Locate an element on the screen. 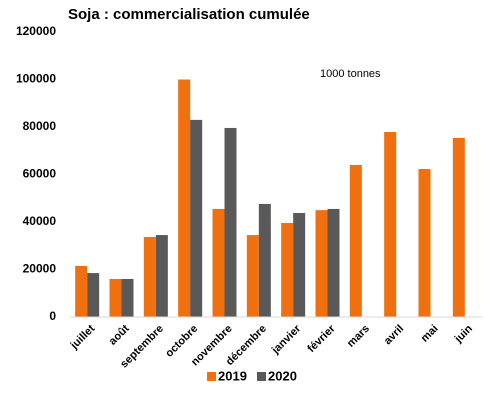 The image size is (484, 414). x-tick-label: janvier is located at coordinates (286, 339).